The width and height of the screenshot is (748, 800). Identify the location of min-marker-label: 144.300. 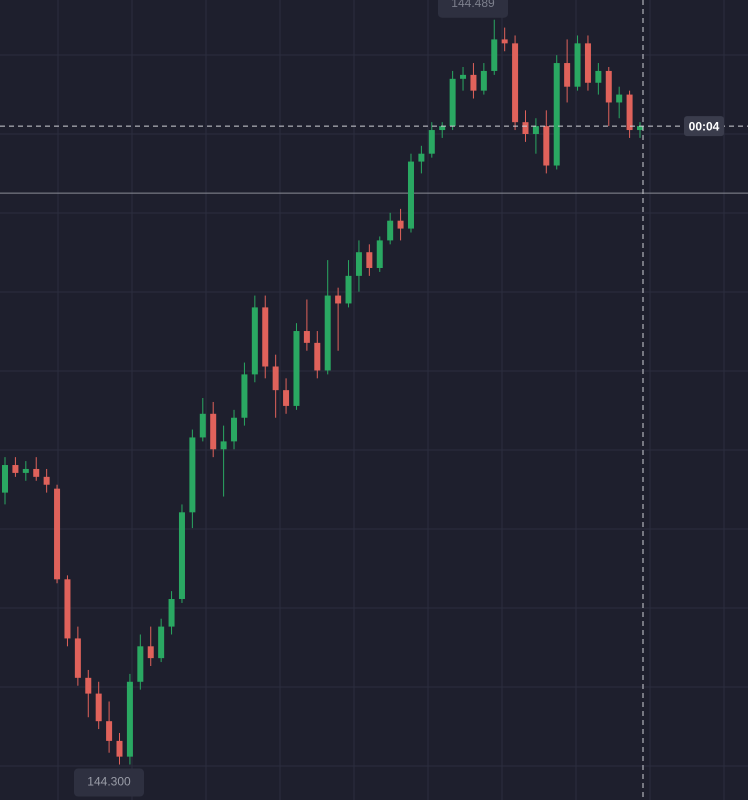
(109, 782).